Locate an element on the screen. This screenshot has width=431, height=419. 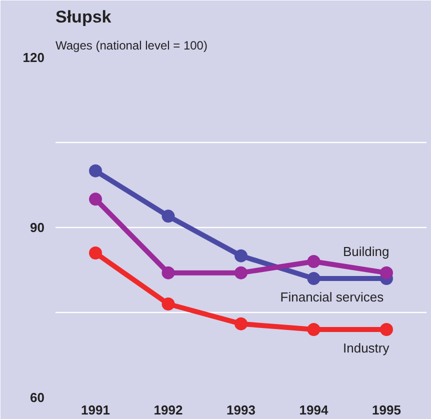
series-label: Financial services is located at coordinates (332, 297).